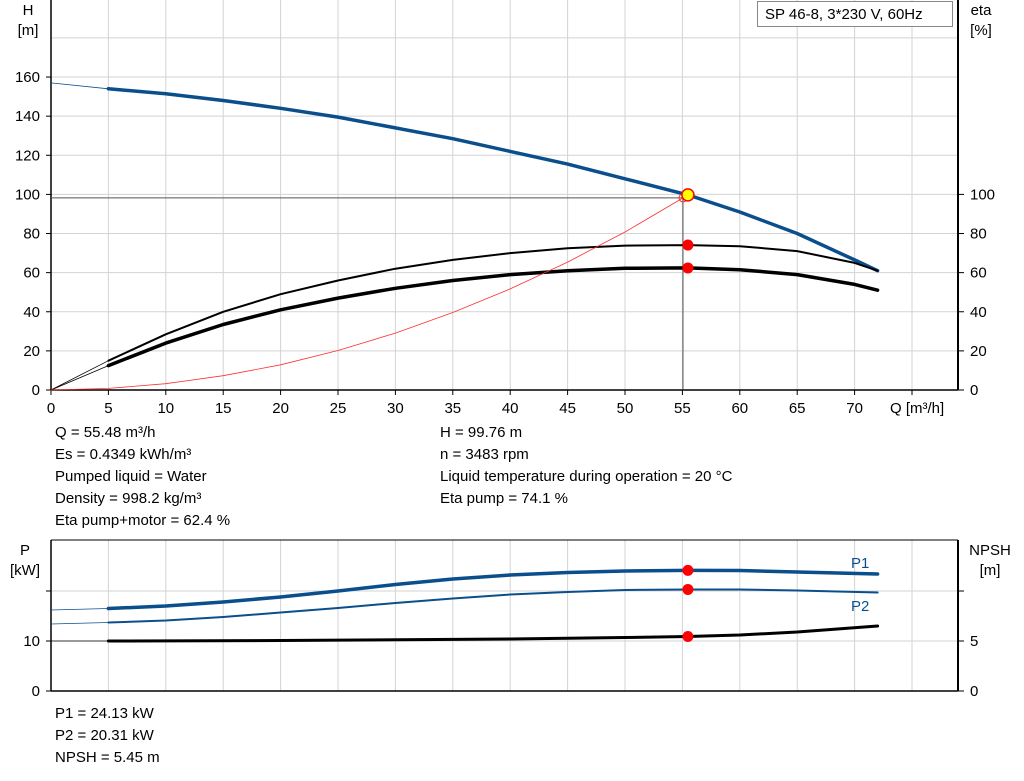 This screenshot has height=781, width=1024. Describe the element at coordinates (131, 476) in the screenshot. I see `info-liquid: Pumped liquid = Water` at that location.